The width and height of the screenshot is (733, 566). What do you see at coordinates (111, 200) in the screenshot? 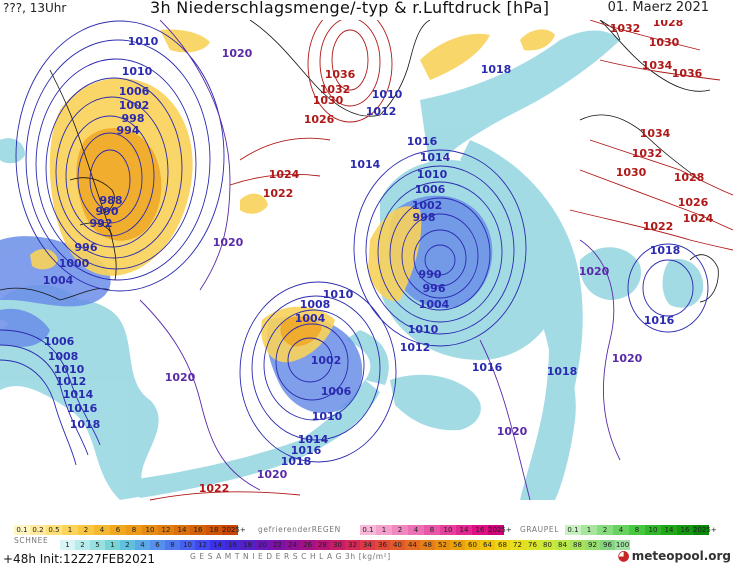
I see `isobar-label: 988` at bounding box center [111, 200].